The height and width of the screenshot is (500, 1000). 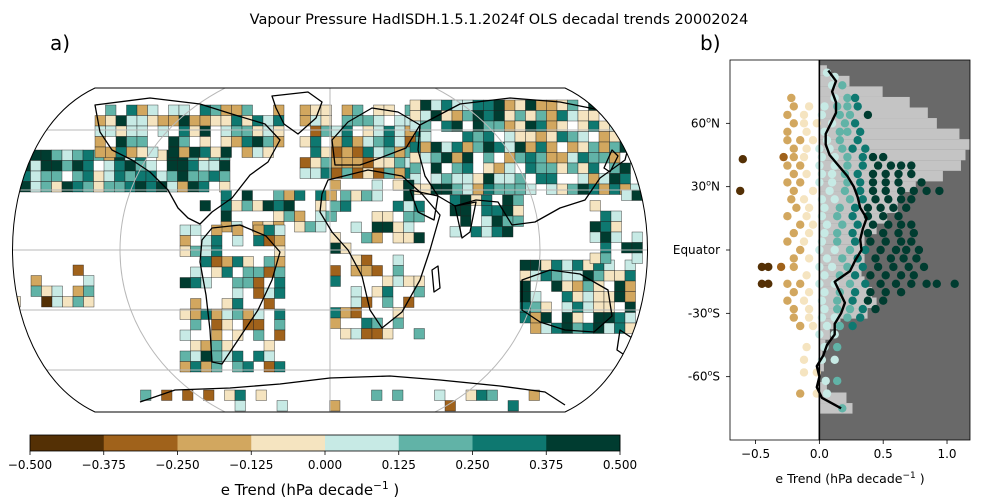 What do you see at coordinates (325, 465) in the screenshot?
I see `colorbar-tick-label: 0.000` at bounding box center [325, 465].